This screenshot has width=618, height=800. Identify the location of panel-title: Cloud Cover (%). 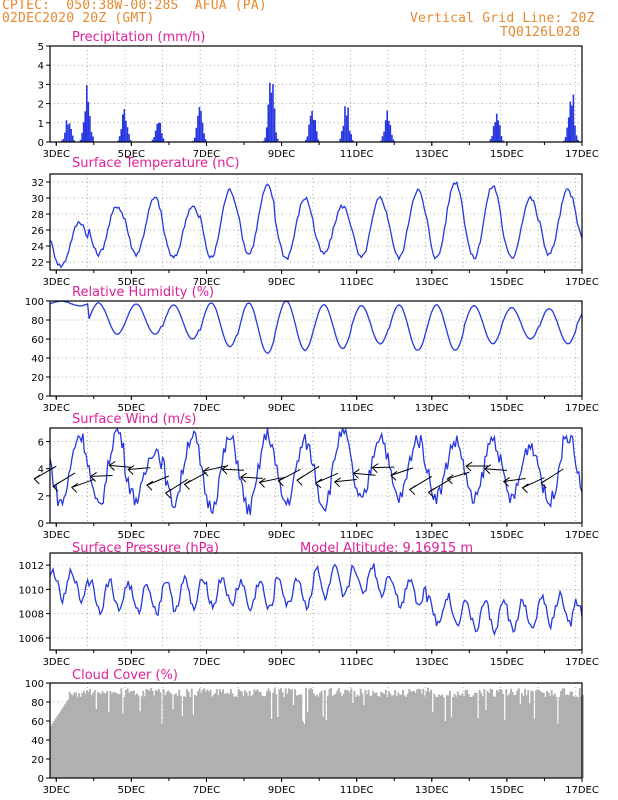
(125, 675).